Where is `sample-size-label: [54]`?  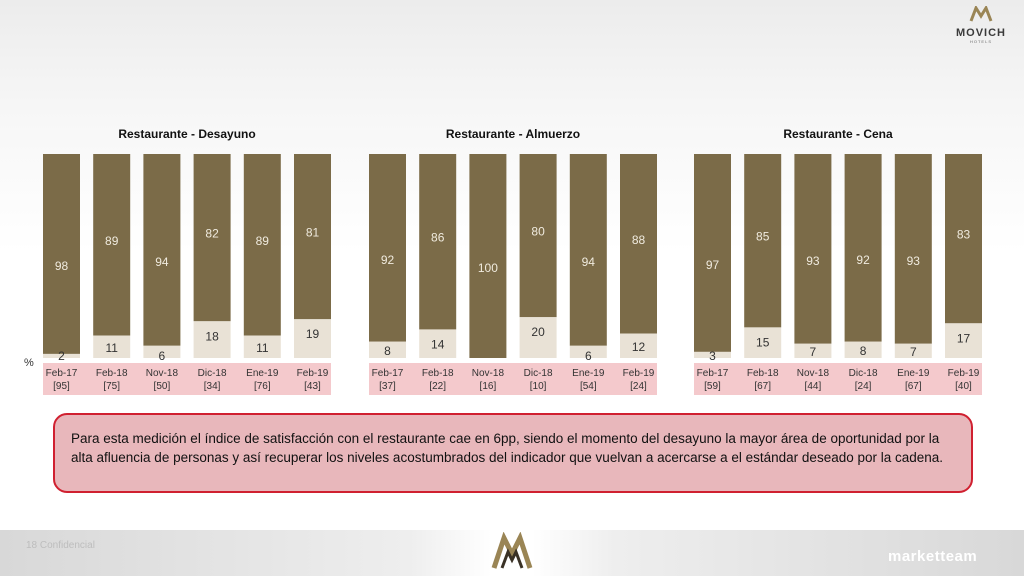
sample-size-label: [54] is located at coordinates (588, 386).